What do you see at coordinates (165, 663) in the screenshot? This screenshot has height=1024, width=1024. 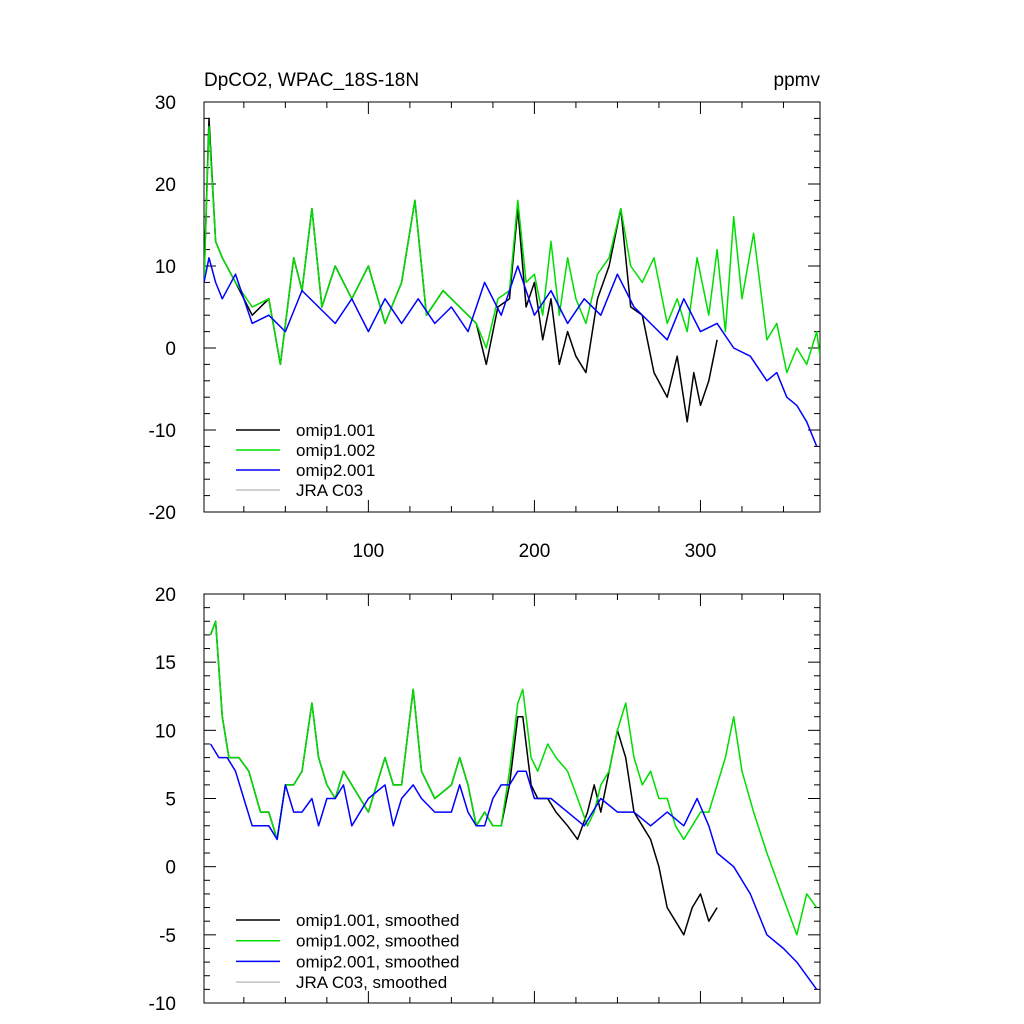 I see `y-tick-label: 15` at bounding box center [165, 663].